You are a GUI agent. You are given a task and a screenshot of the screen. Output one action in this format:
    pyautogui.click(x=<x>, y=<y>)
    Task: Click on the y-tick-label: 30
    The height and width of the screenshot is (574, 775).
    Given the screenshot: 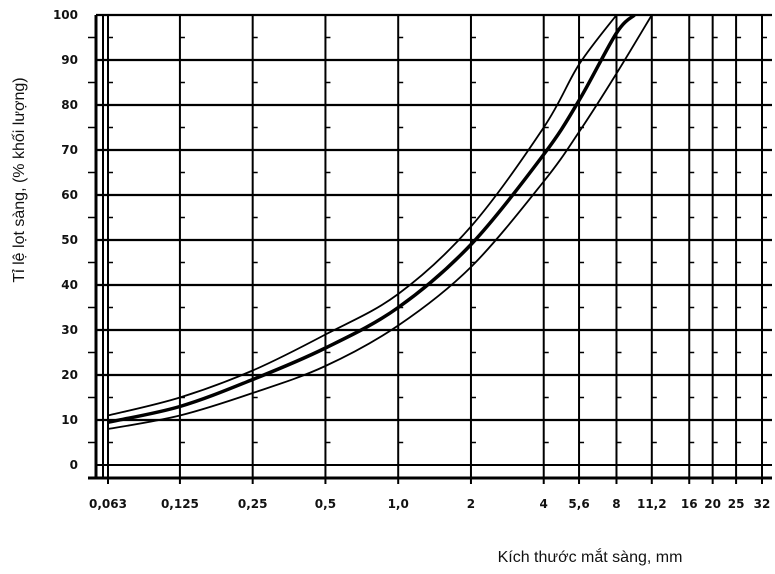 What is the action you would take?
    pyautogui.click(x=69, y=330)
    